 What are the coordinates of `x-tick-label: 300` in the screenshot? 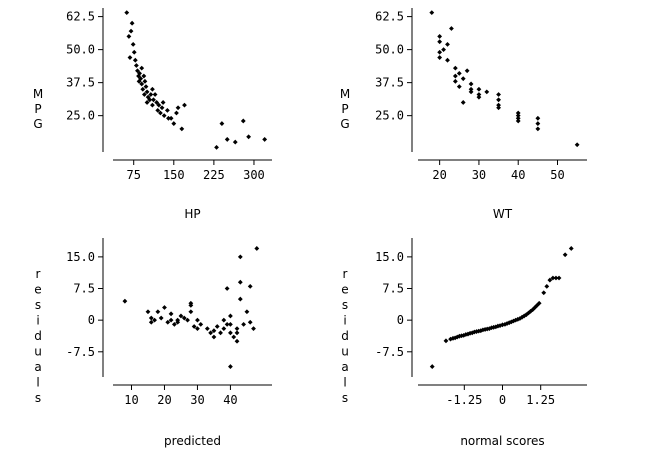 It's located at (254, 175).